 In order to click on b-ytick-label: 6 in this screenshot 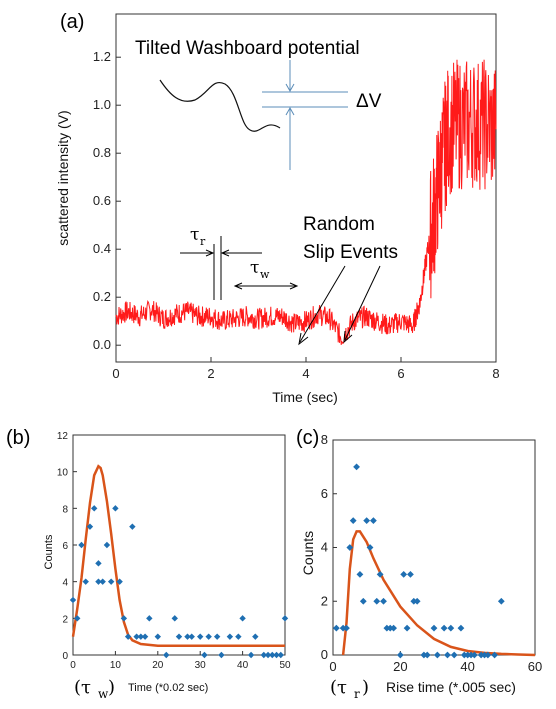, I will do `click(65, 546)`.